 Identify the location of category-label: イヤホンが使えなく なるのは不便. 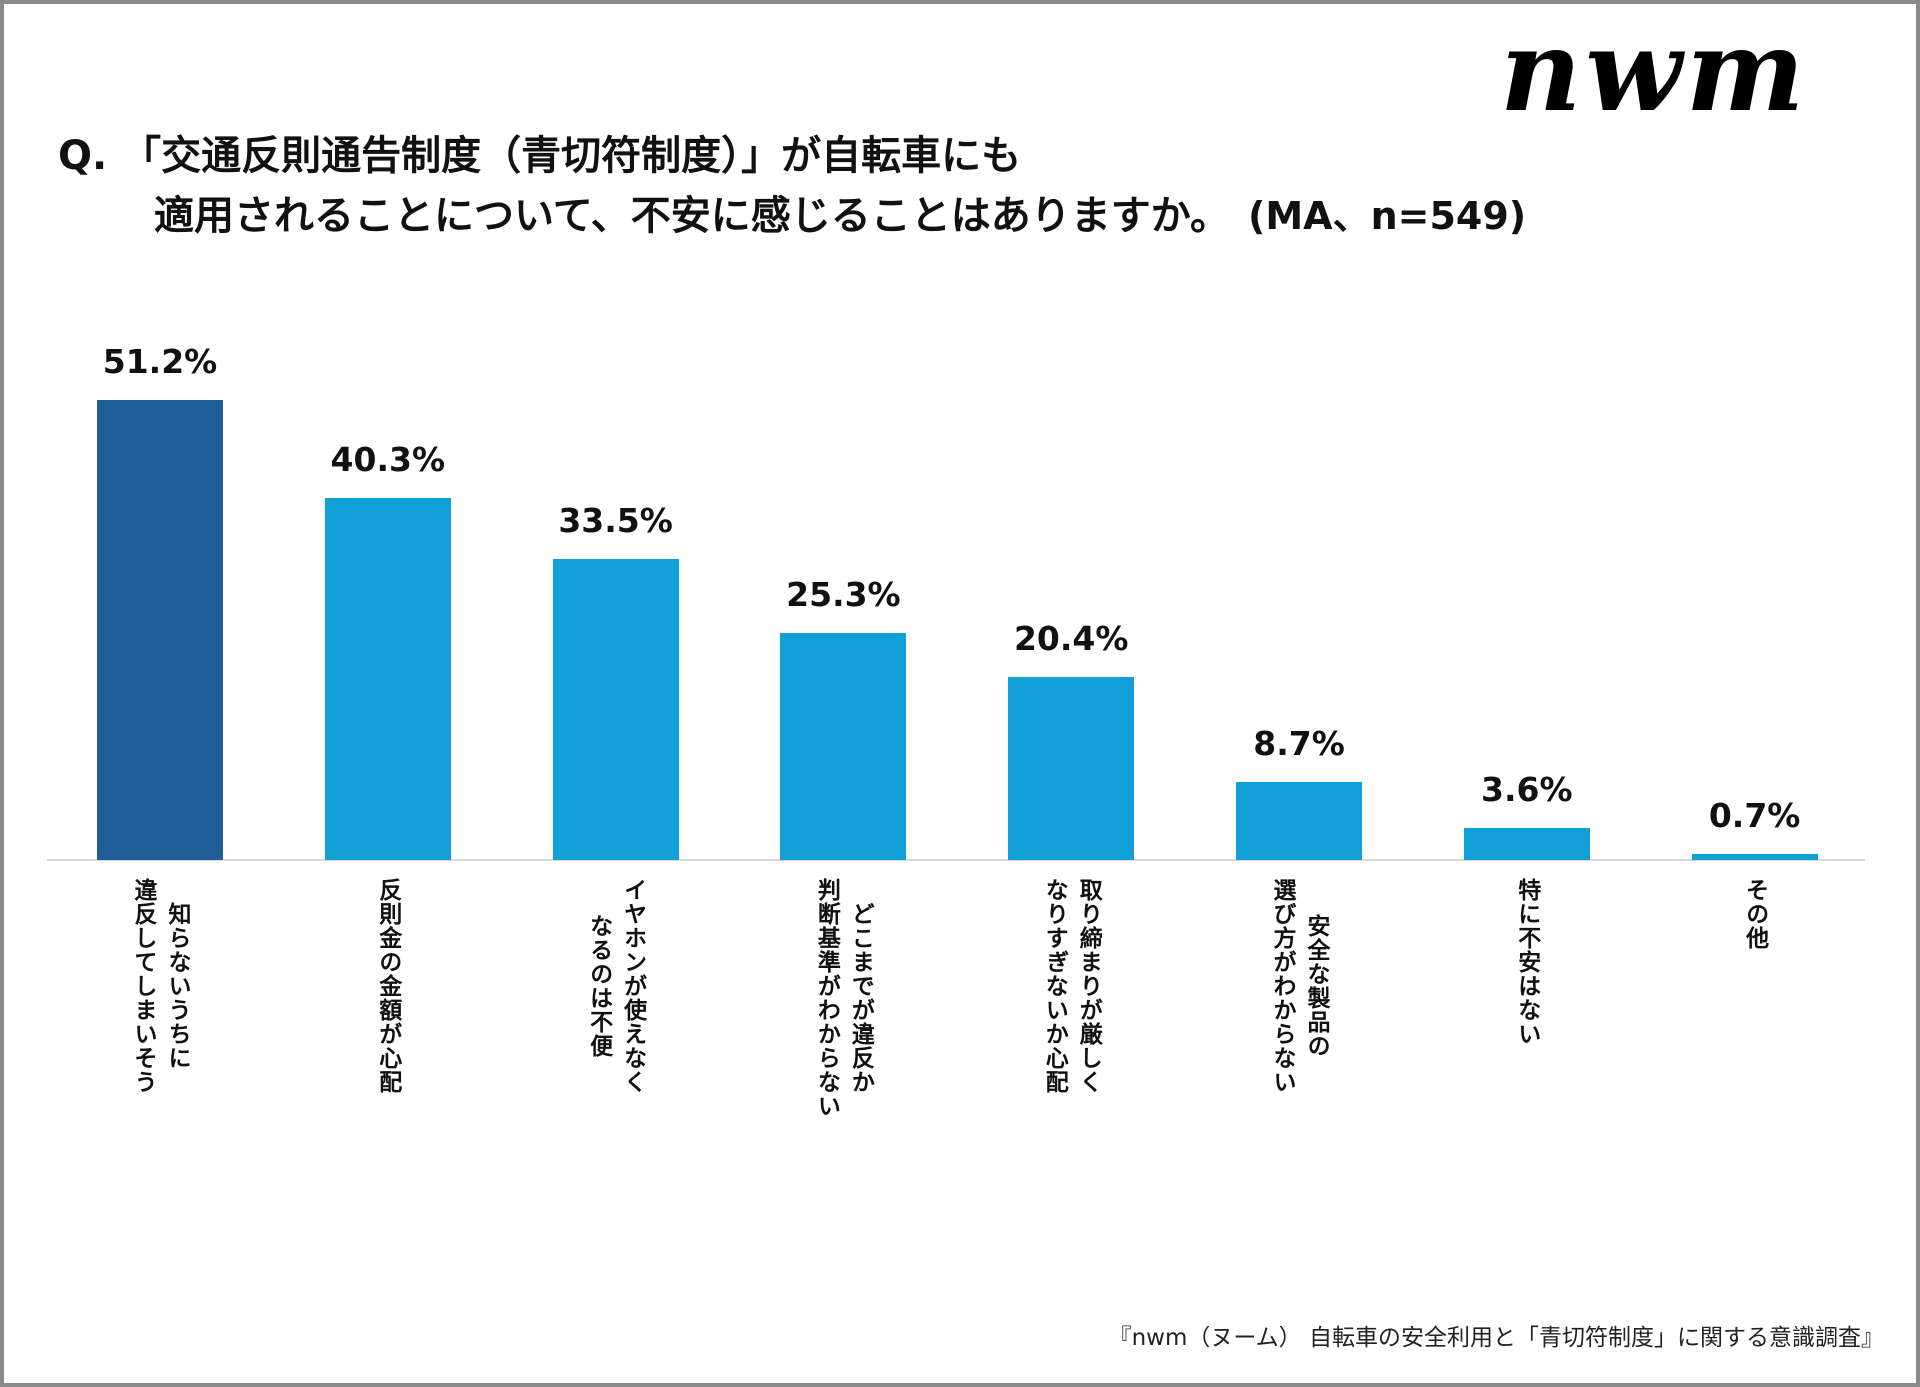
(615, 986).